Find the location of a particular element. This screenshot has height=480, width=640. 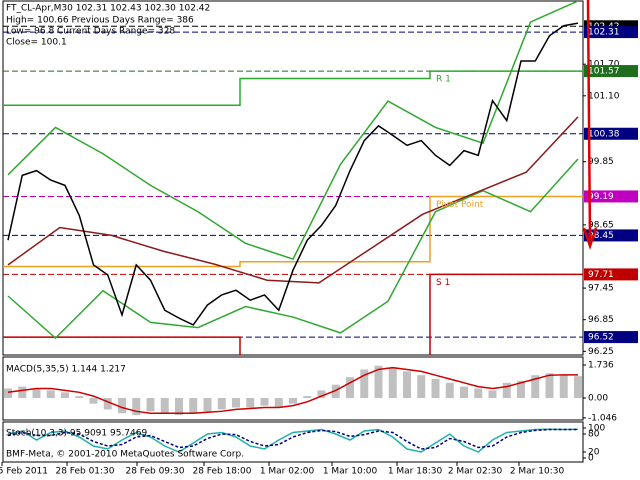

x-tick-label: 28 Feb 01:30 is located at coordinates (84, 472).